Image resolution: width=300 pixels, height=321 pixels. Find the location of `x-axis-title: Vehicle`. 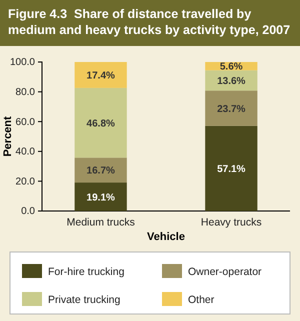

x-axis-title: Vehicle is located at coordinates (166, 237).